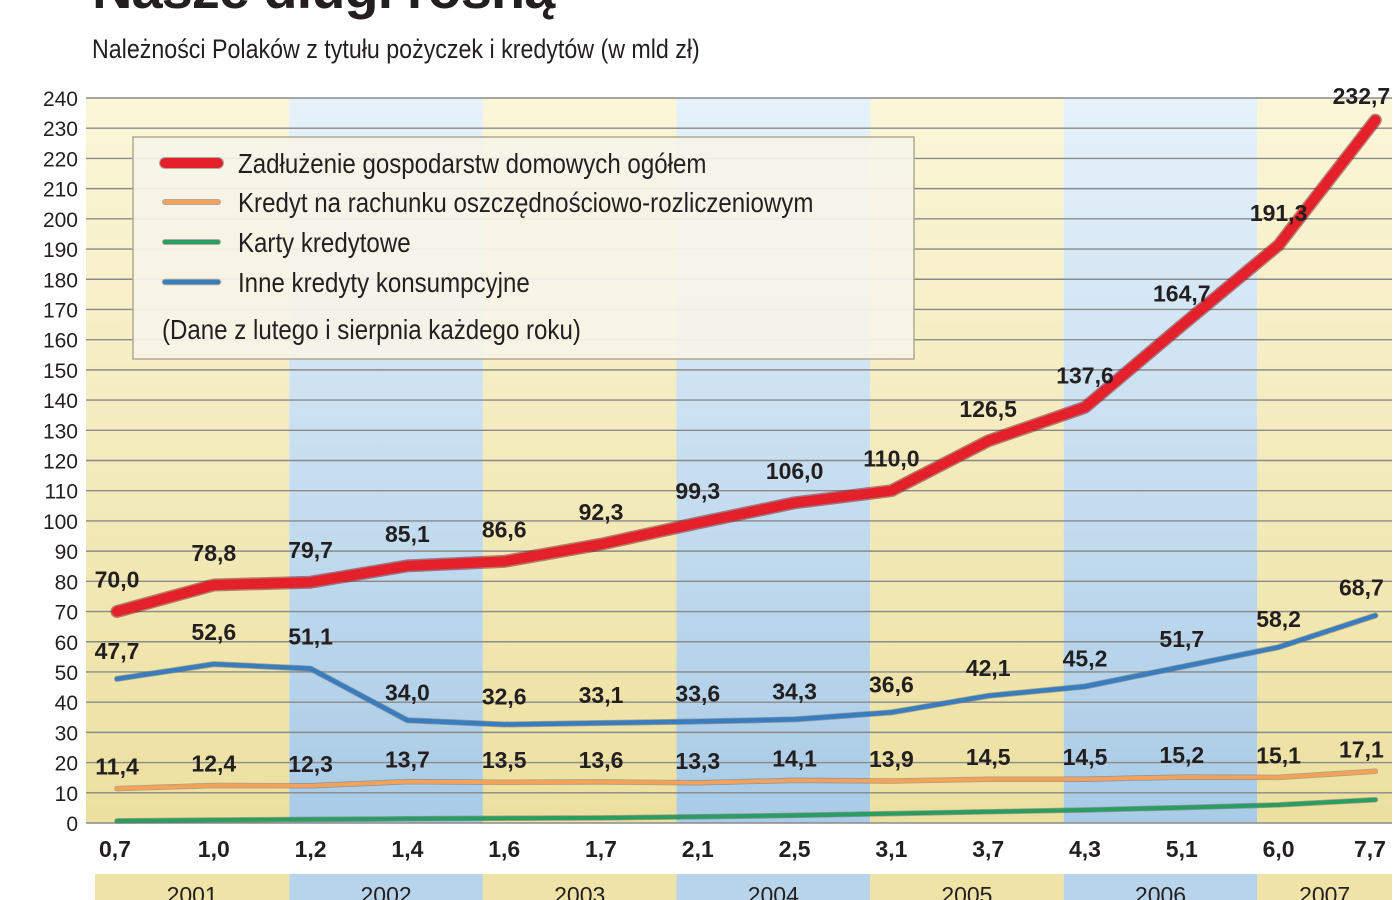  What do you see at coordinates (66, 703) in the screenshot?
I see `y-tick-label: 40` at bounding box center [66, 703].